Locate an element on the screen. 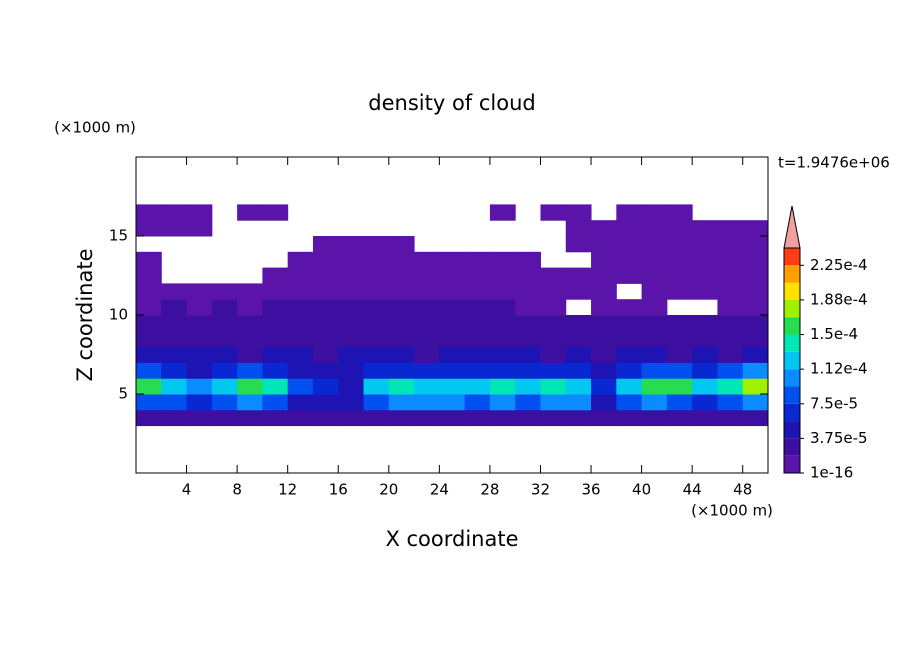 The width and height of the screenshot is (904, 654). x-tick-label: 32 is located at coordinates (540, 490).